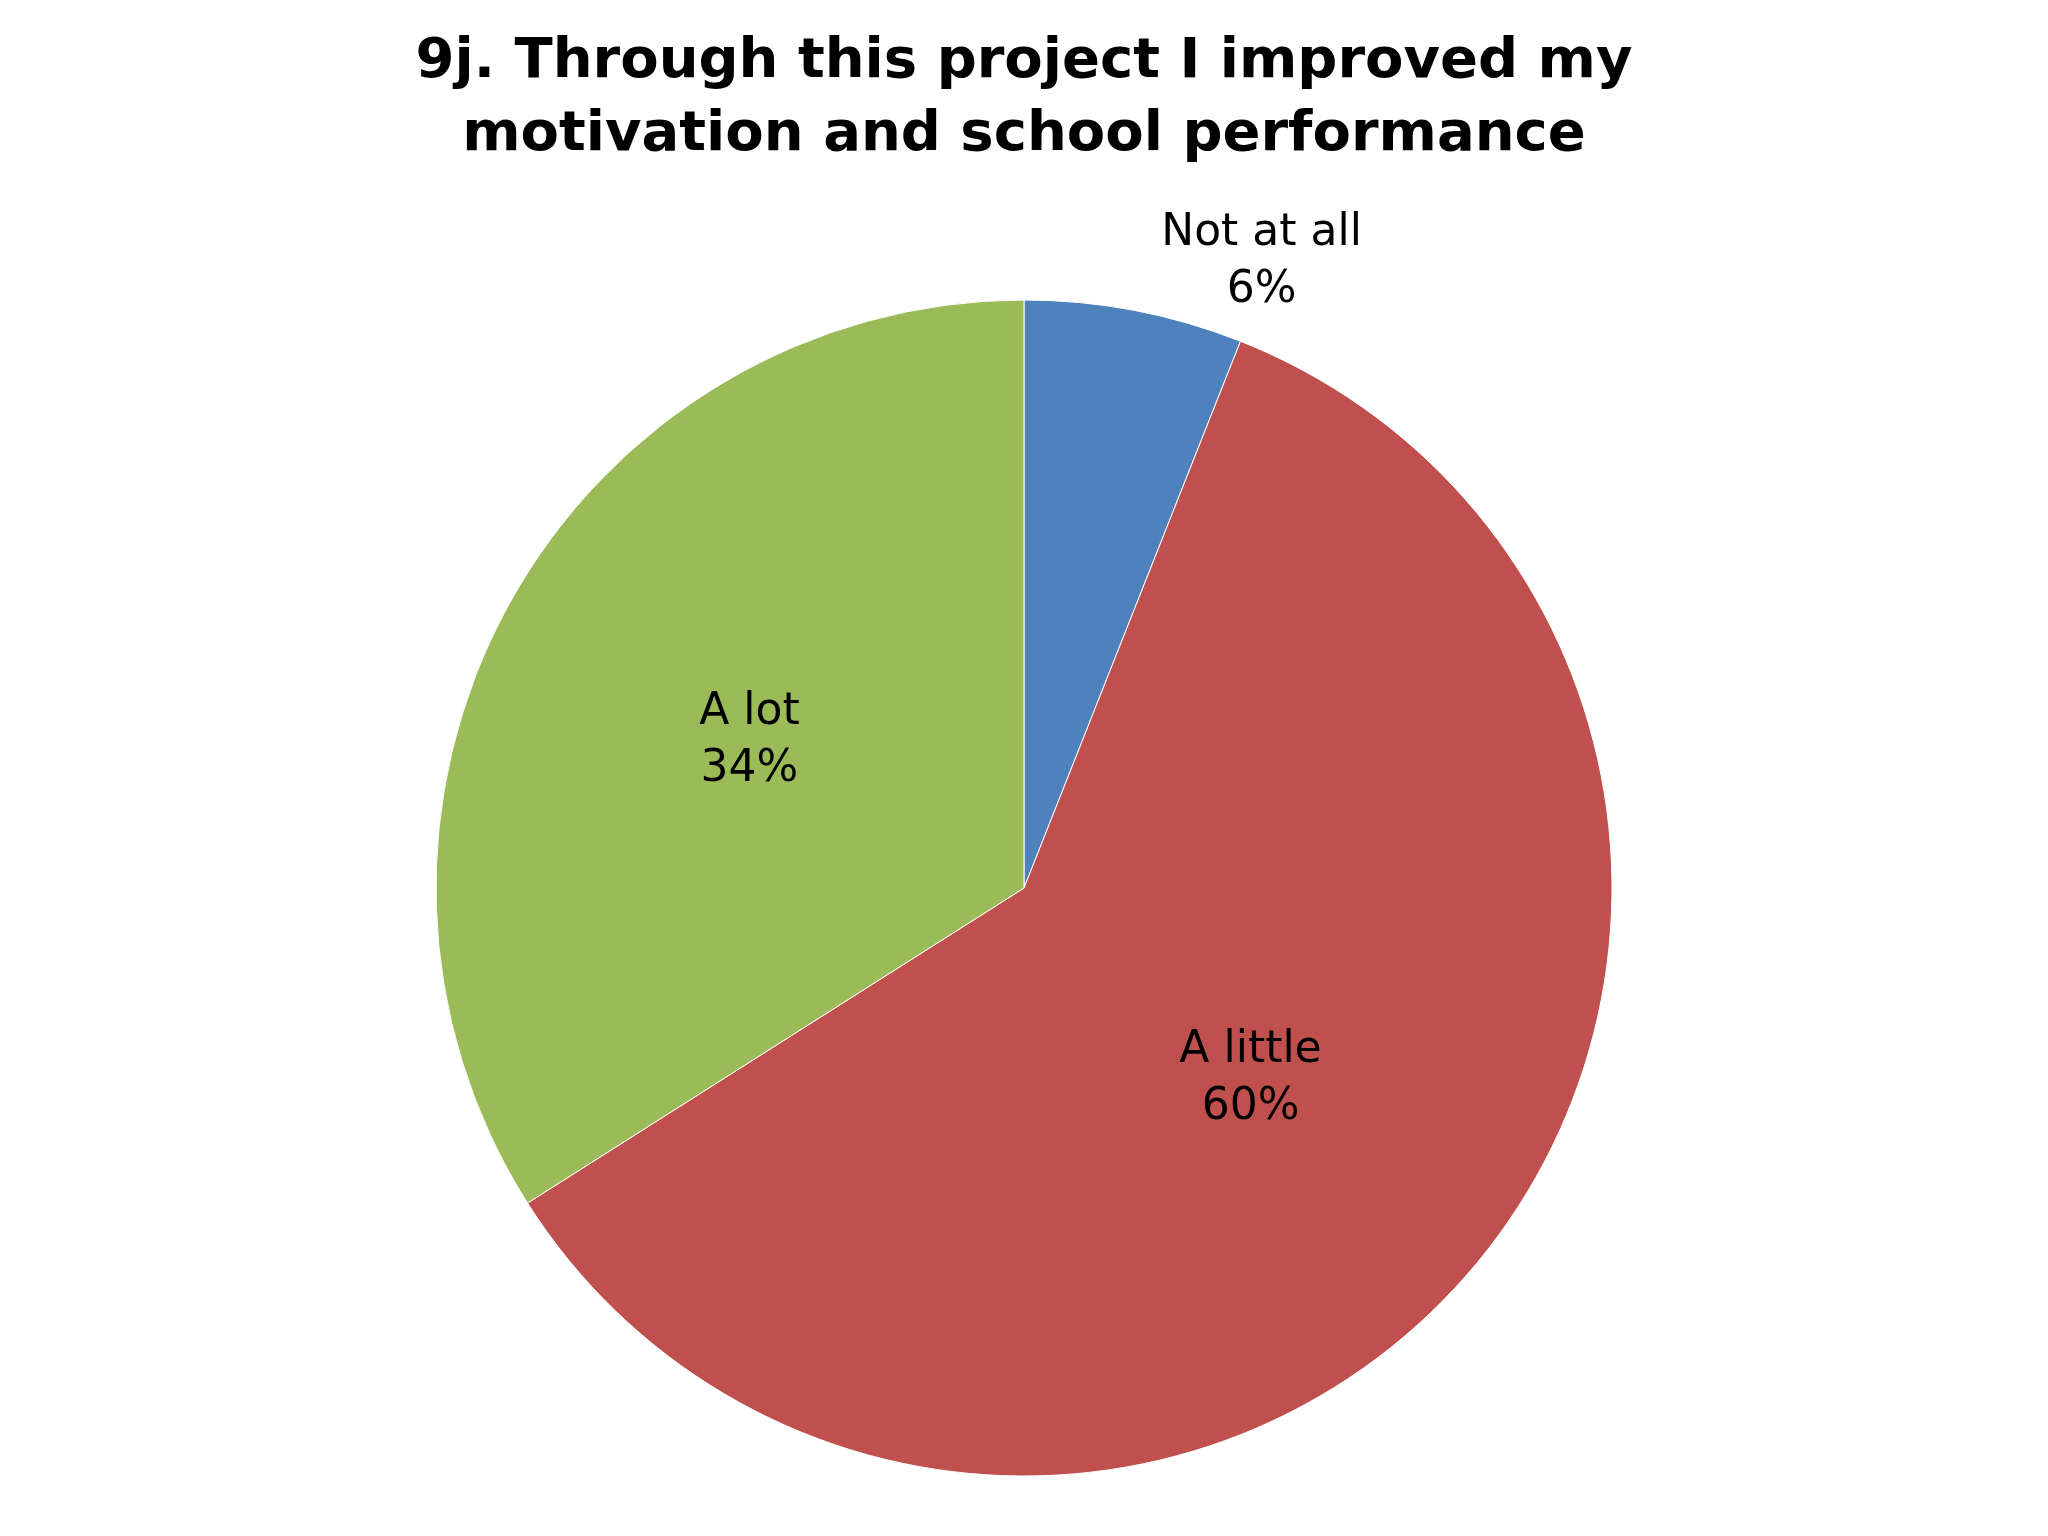 The image size is (2048, 1536). I want to click on data-label: 60%, so click(1250, 1104).